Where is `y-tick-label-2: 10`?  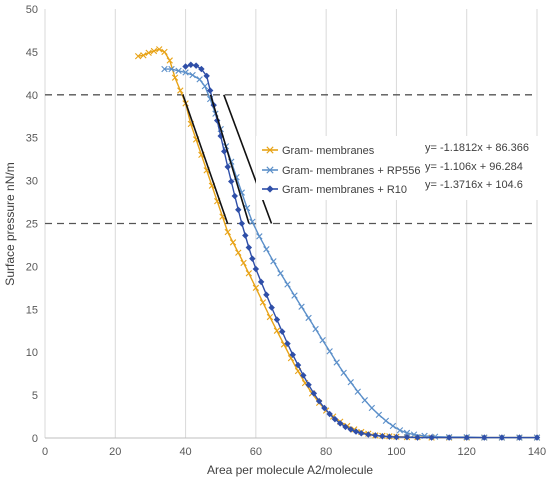
y-tick-label-2: 10 is located at coordinates (32, 353).